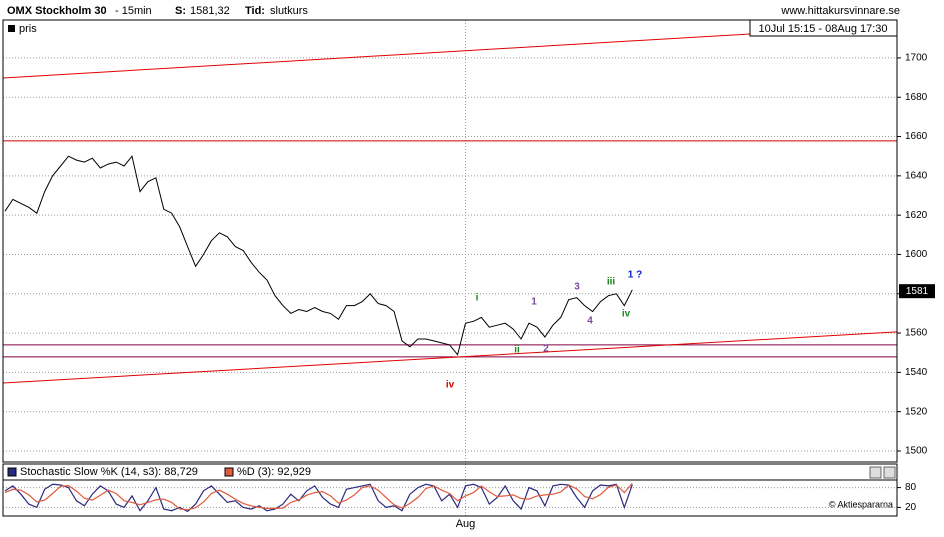  Describe the element at coordinates (916, 175) in the screenshot. I see `y-tick-label: 1640` at that location.